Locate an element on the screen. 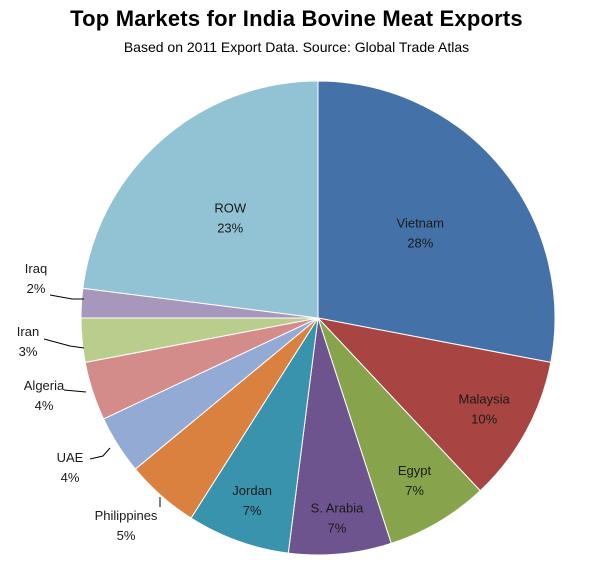 The image size is (593, 573). slice-percent-label-uae: 4% is located at coordinates (70, 477).